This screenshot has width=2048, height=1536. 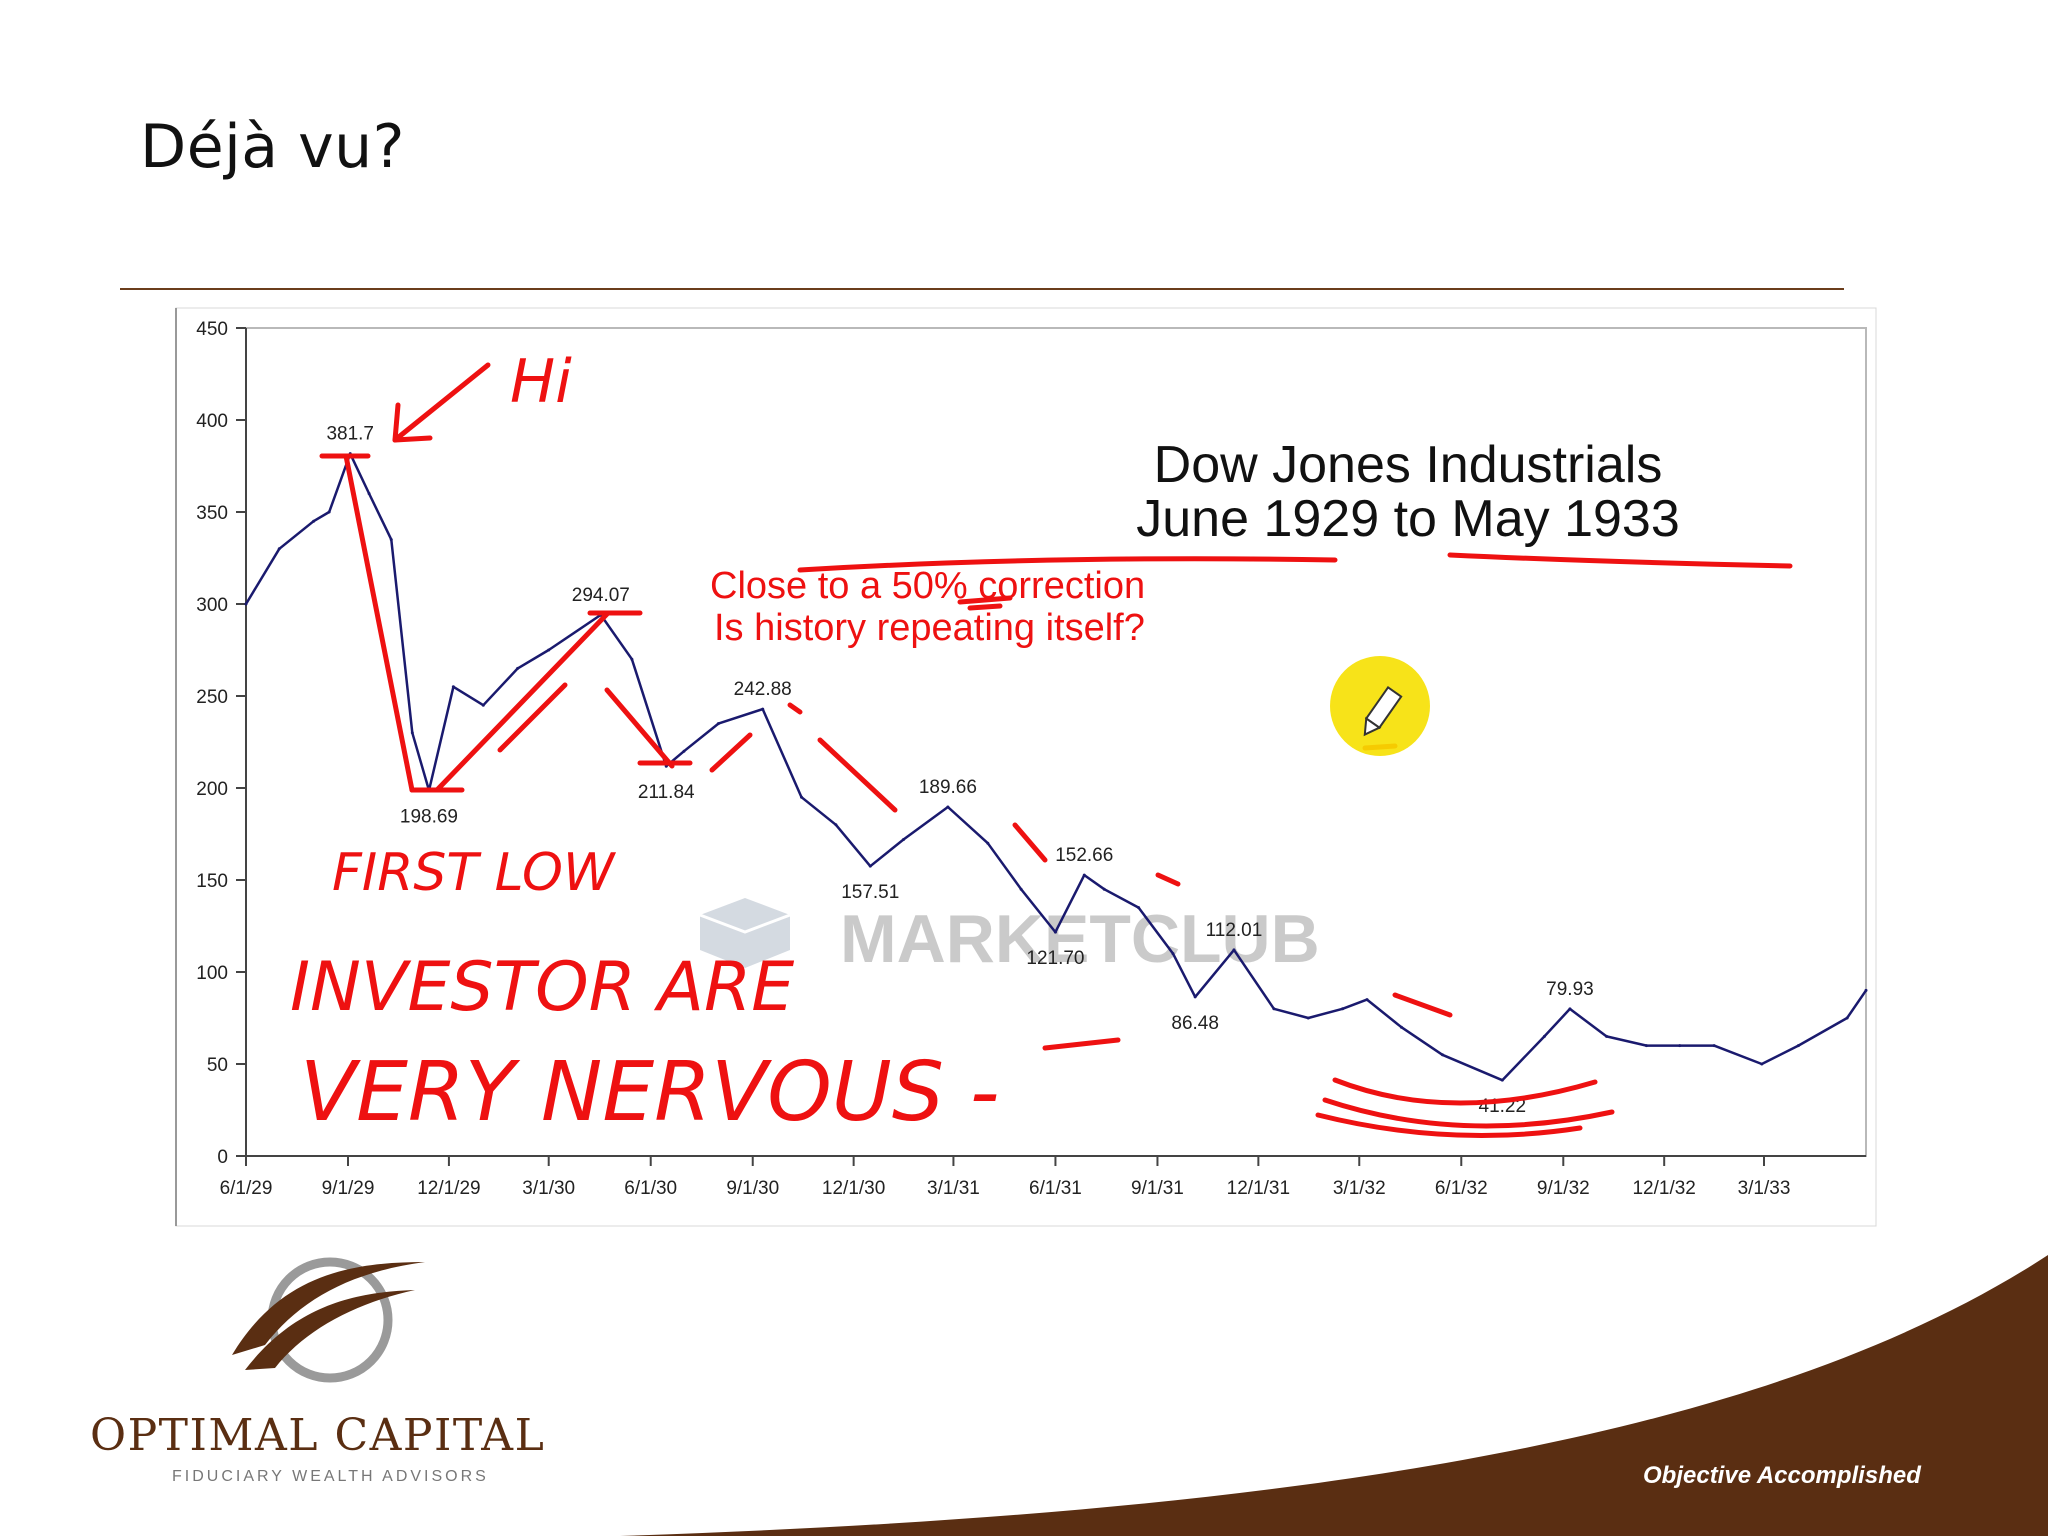 What do you see at coordinates (1258, 1188) in the screenshot?
I see `x-tick-label: 12/1/31` at bounding box center [1258, 1188].